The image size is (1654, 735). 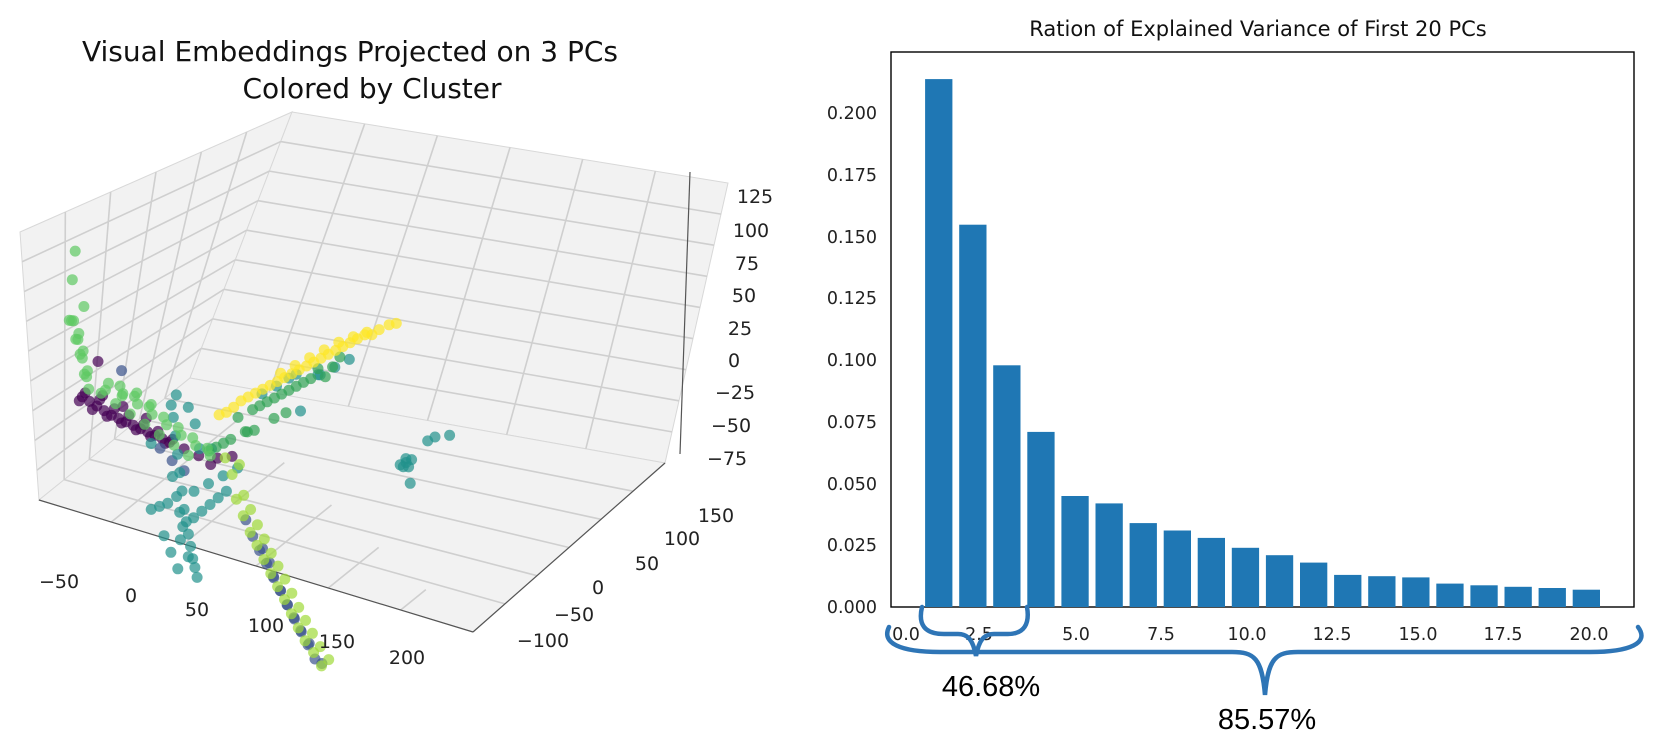 What do you see at coordinates (974, 630) in the screenshot?
I see `brace-46-68-percent` at bounding box center [974, 630].